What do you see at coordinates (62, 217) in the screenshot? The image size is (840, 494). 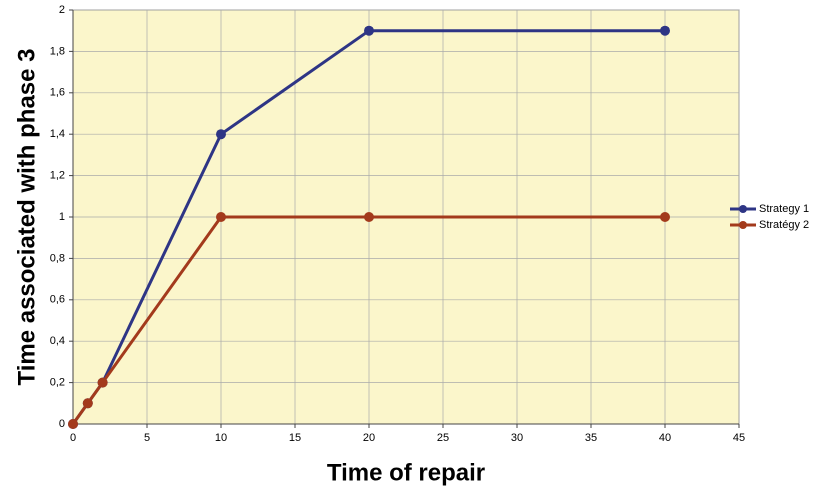 I see `y-tick-label: 1` at bounding box center [62, 217].